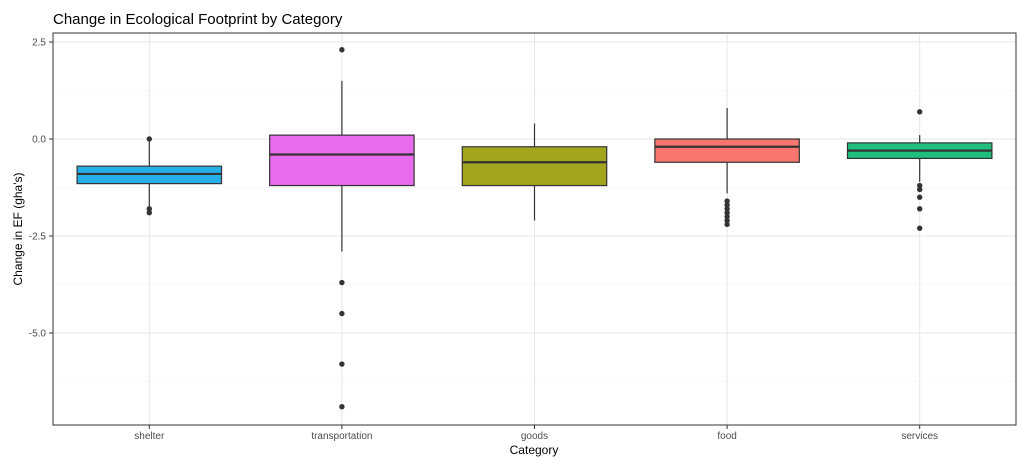 This screenshot has width=1024, height=466. Describe the element at coordinates (39, 140) in the screenshot. I see `y-tick-label: 0.0` at that location.